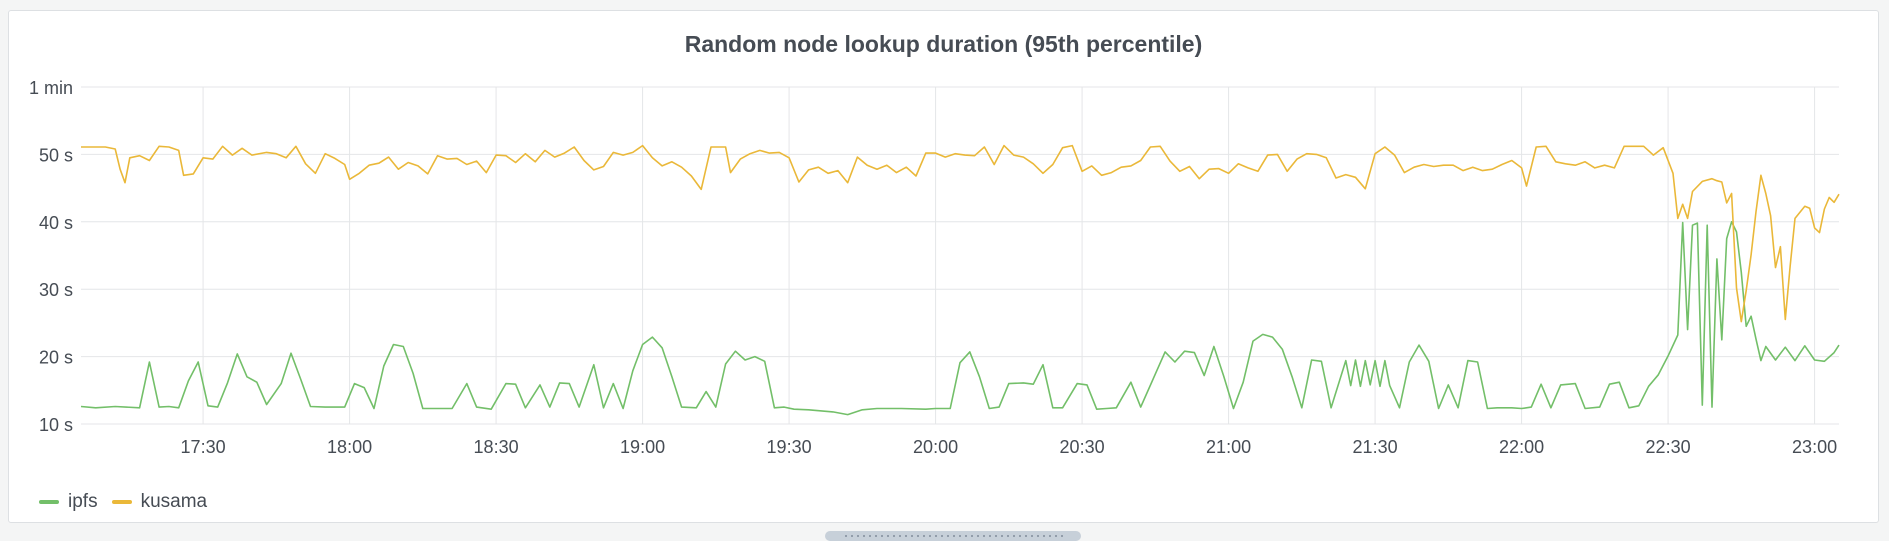  I want to click on x-tick-label: 19:30, so click(789, 447).